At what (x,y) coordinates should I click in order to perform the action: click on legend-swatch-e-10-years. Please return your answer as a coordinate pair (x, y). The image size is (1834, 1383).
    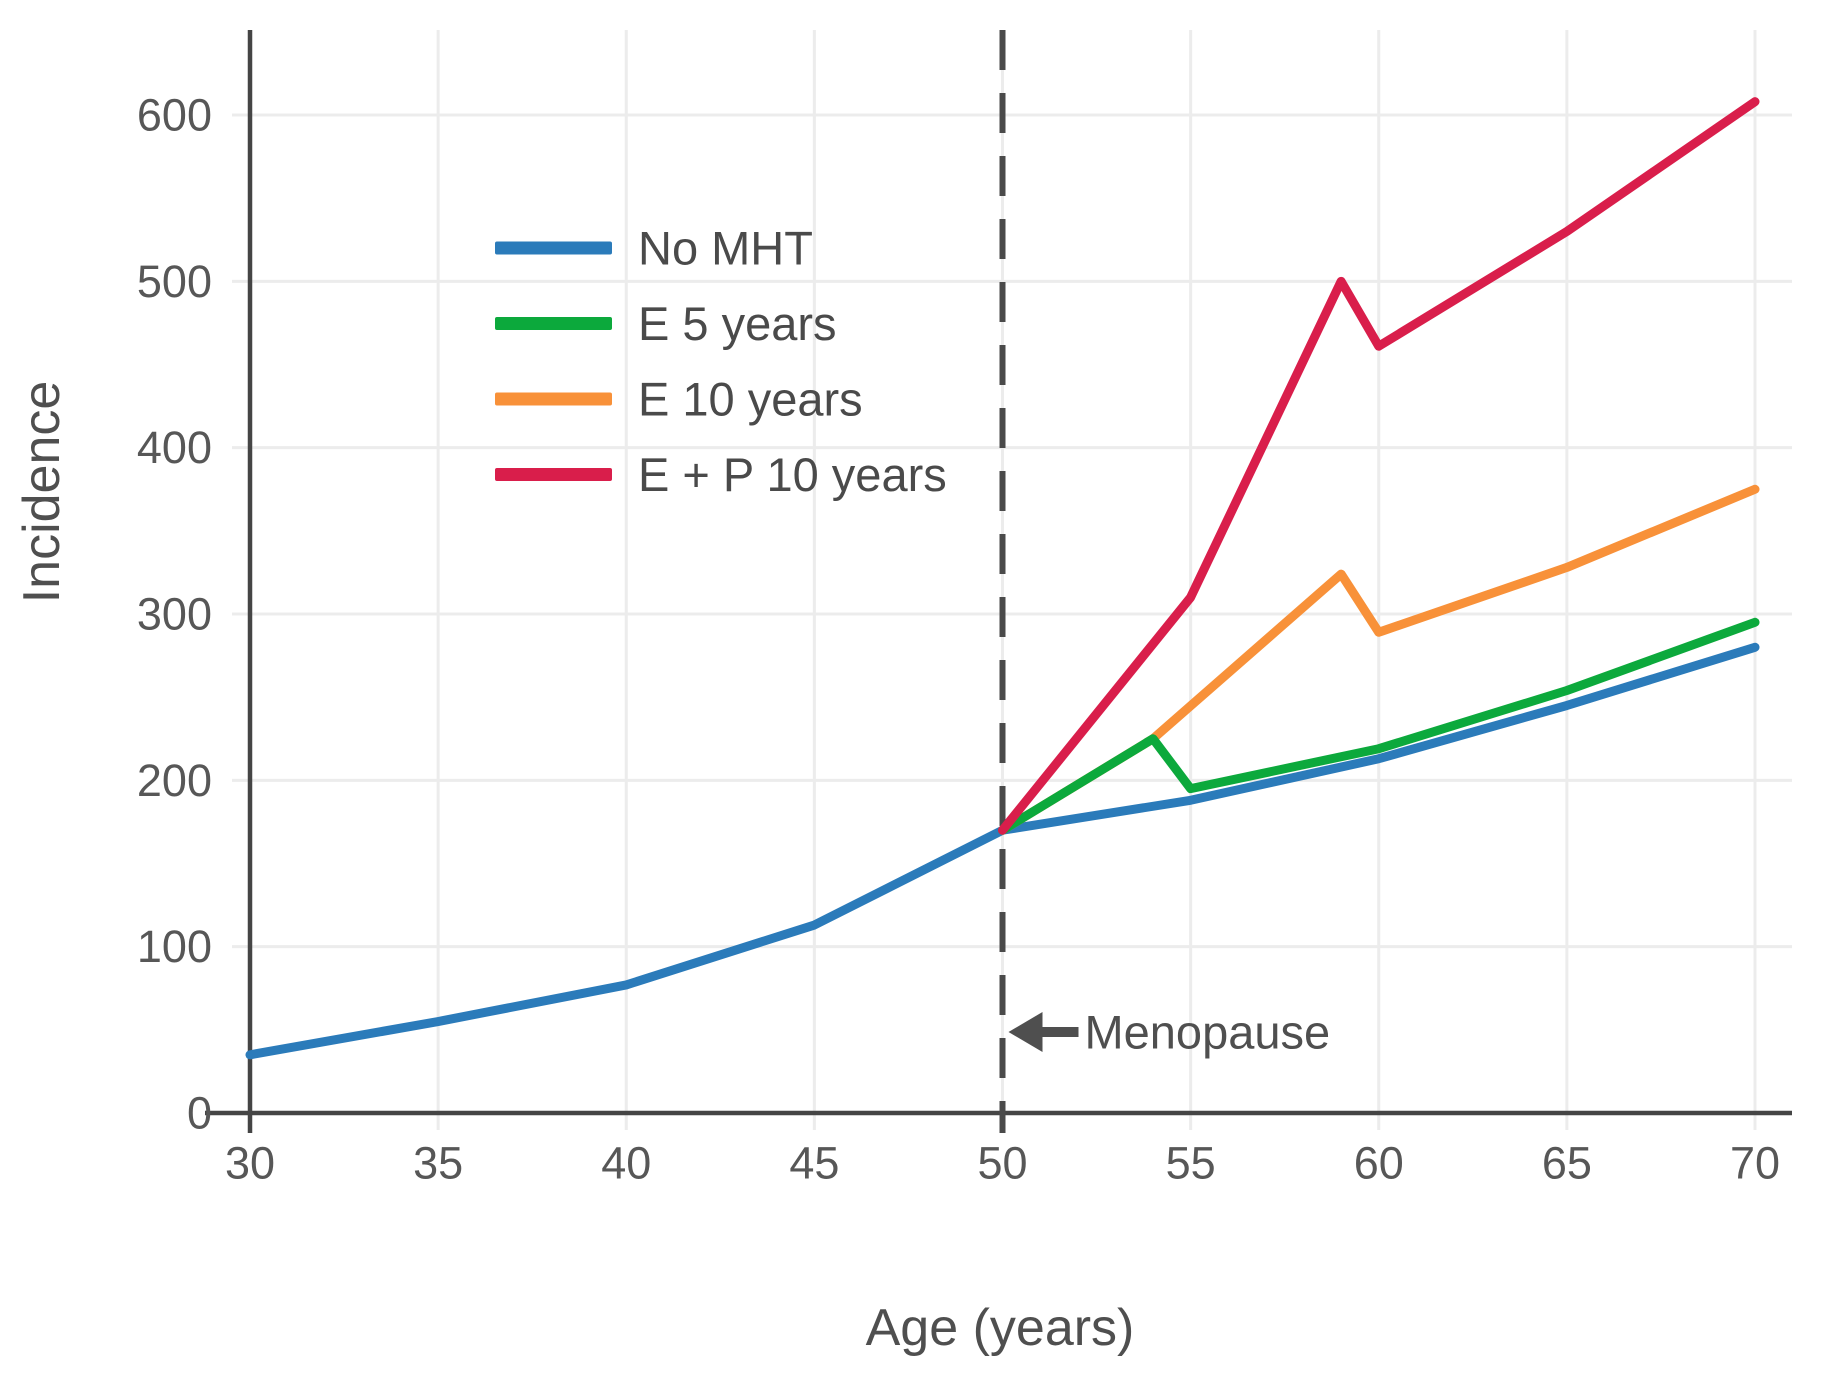
    Looking at the image, I should click on (553, 399).